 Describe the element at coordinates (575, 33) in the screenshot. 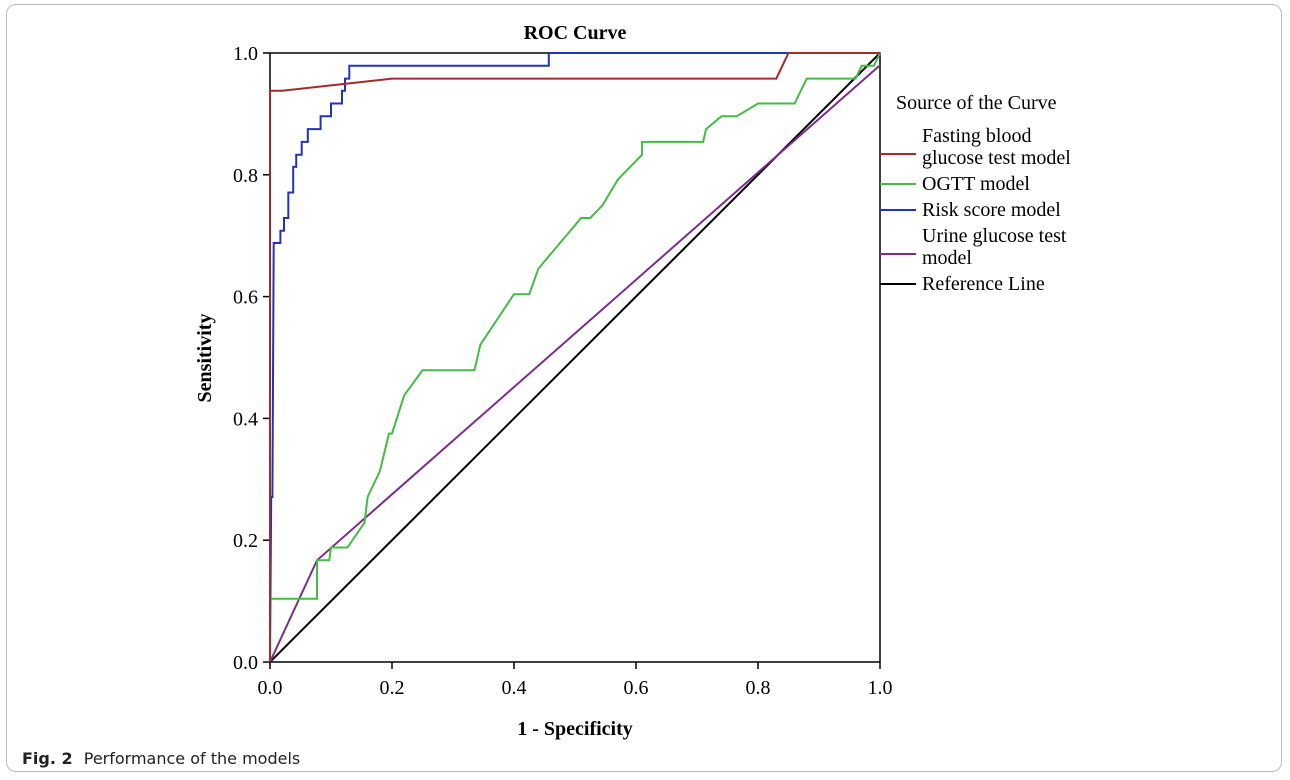

I see `chart-title: ROC Curve` at that location.